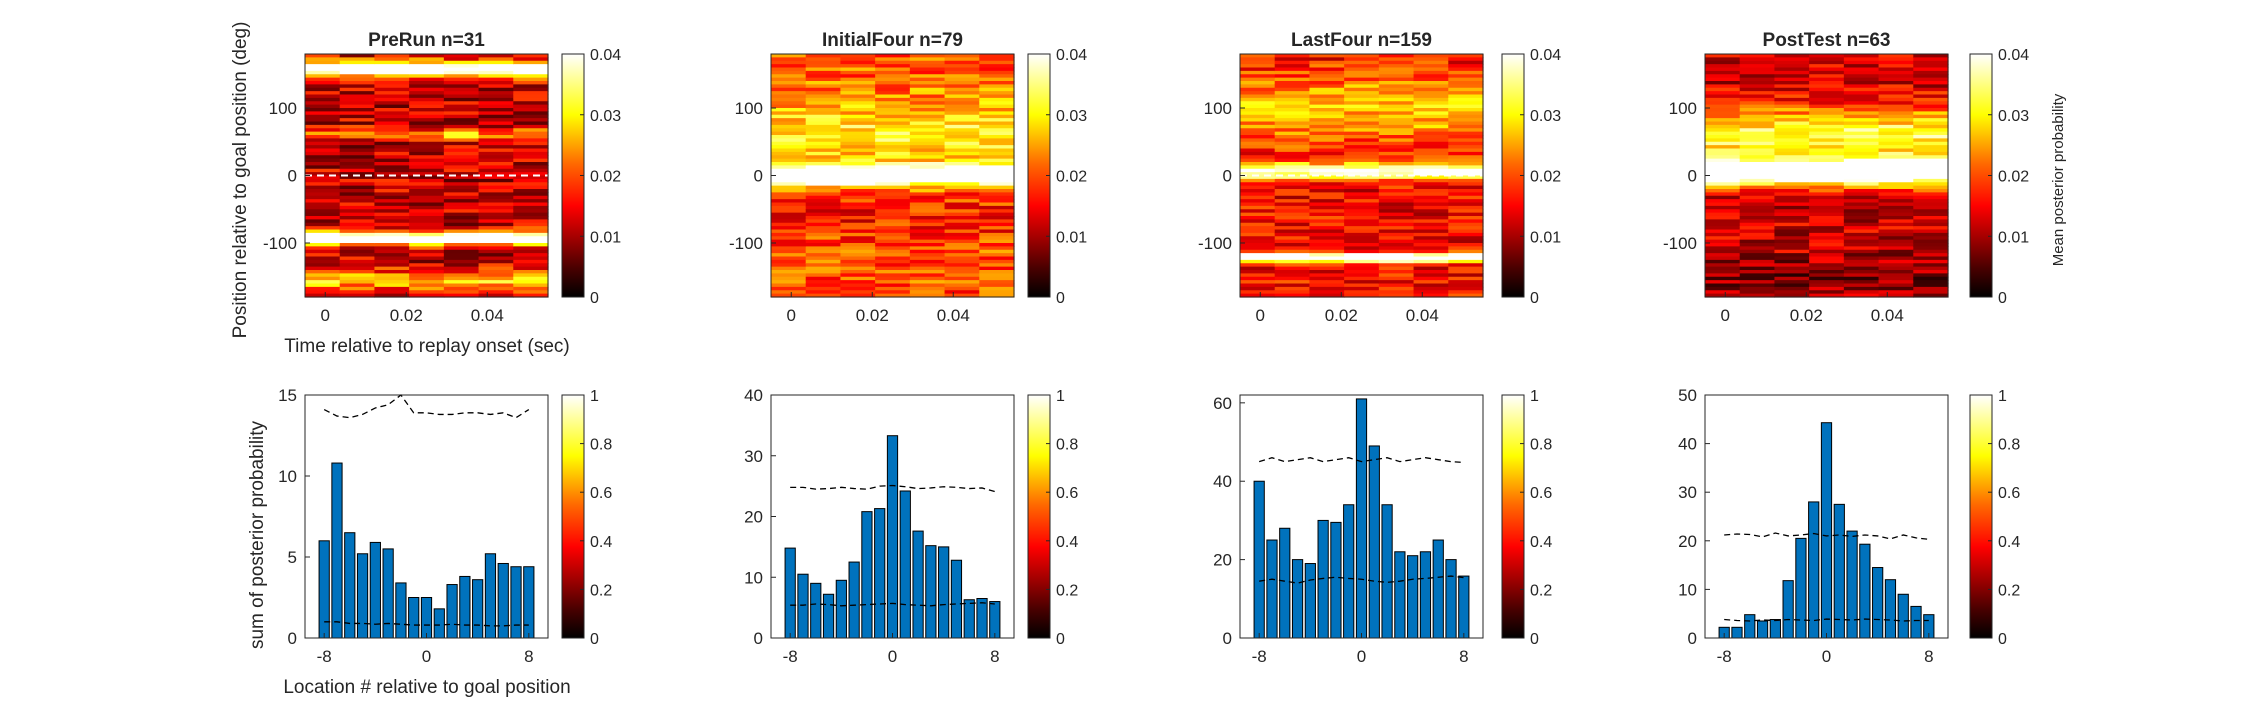 This screenshot has height=716, width=2256. Describe the element at coordinates (1827, 40) in the screenshot. I see `chart-3-title: PostTest n=63` at that location.